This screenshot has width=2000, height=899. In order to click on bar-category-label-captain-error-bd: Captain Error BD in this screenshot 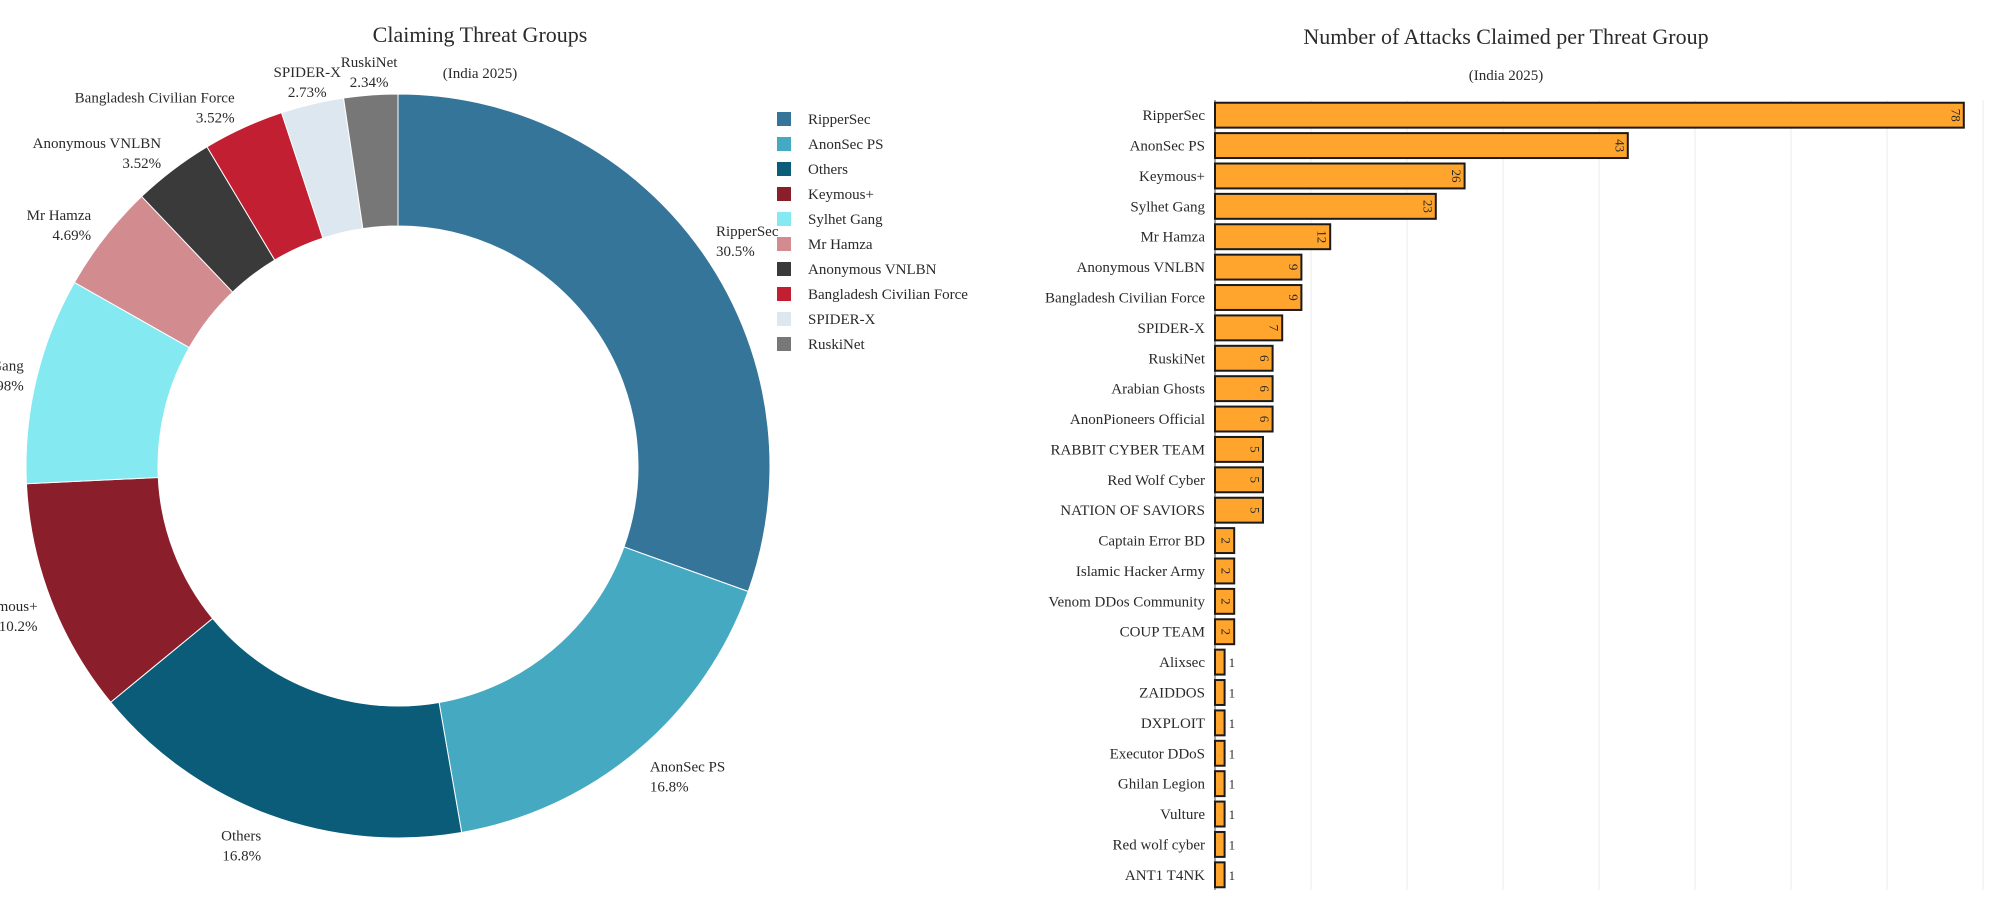, I will do `click(1151, 542)`.